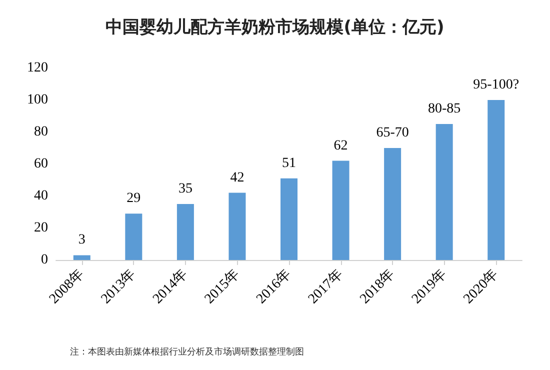 The height and width of the screenshot is (370, 550). What do you see at coordinates (289, 163) in the screenshot?
I see `data-label: 51` at bounding box center [289, 163].